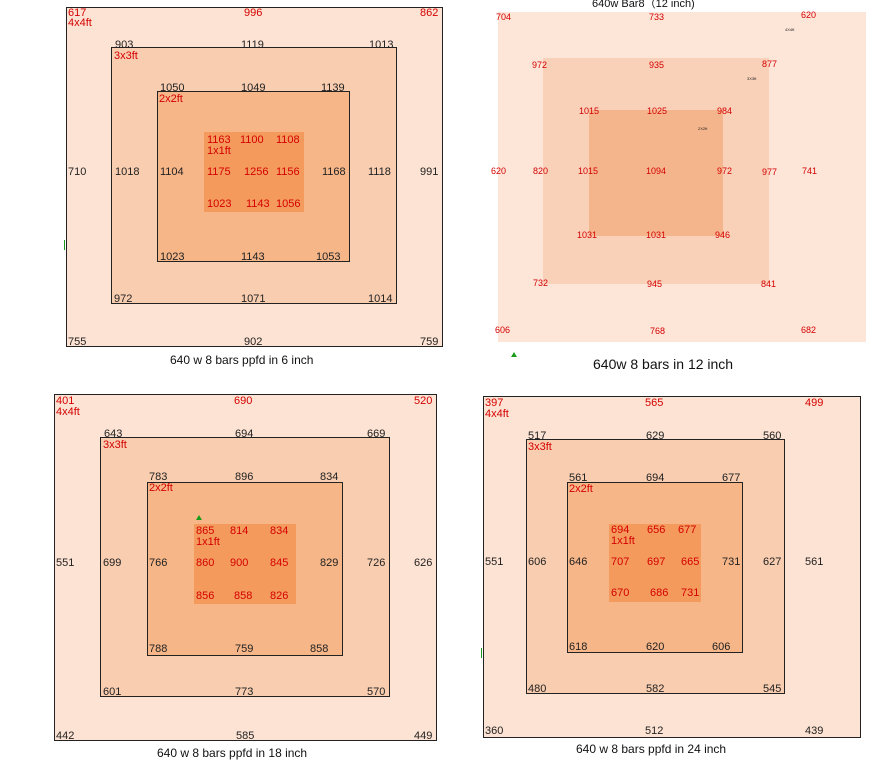  I want to click on reading: 582, so click(655, 689).